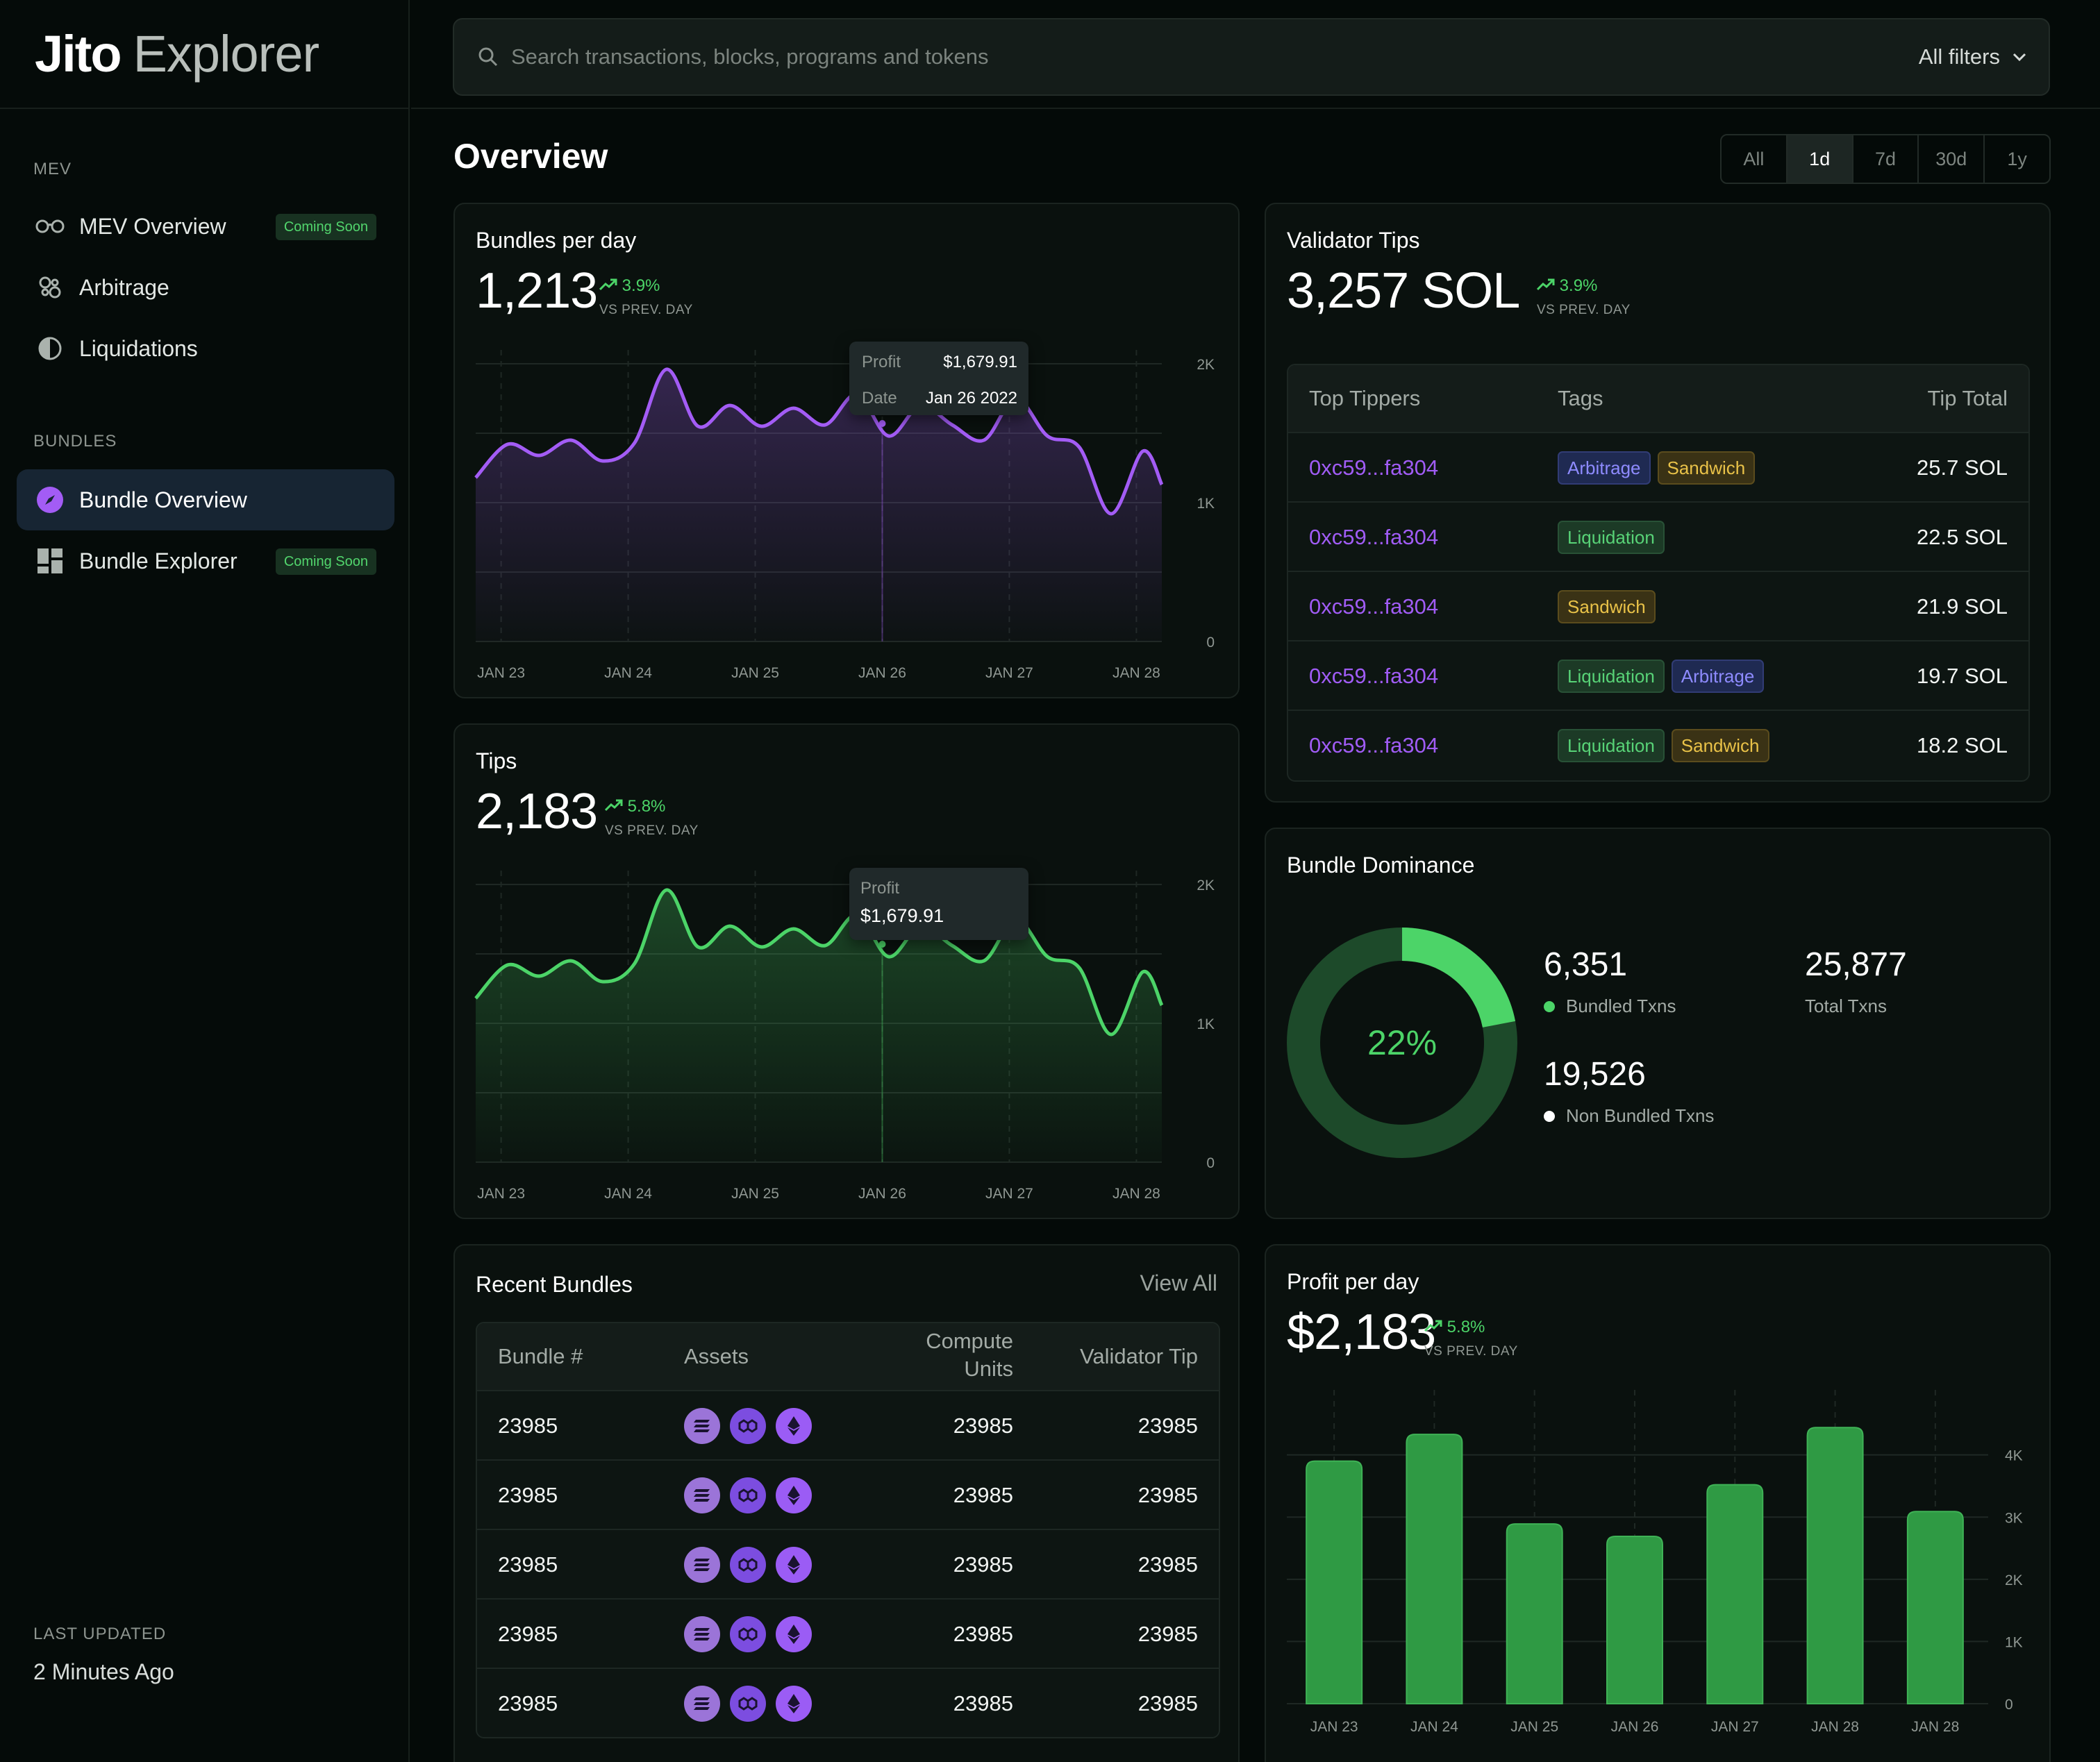 Image resolution: width=2100 pixels, height=1762 pixels. Describe the element at coordinates (50, 287) in the screenshot. I see `arbitrage-icon` at that location.